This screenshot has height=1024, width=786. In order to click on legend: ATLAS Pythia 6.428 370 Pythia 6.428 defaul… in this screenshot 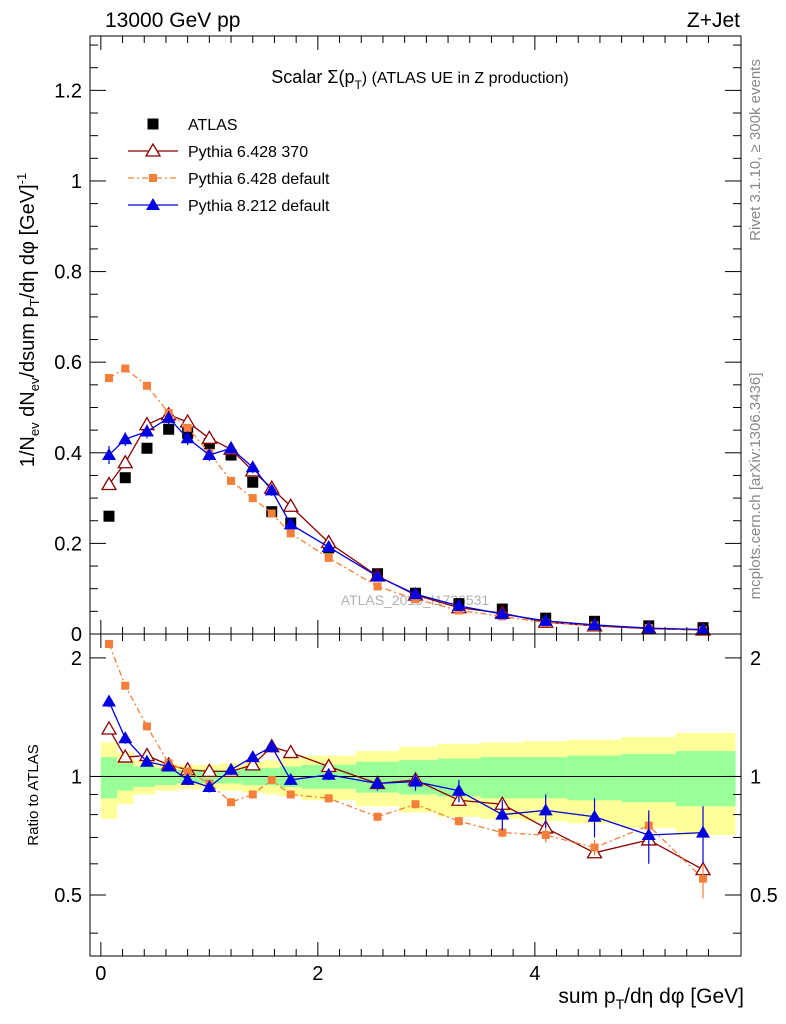, I will do `click(229, 166)`.